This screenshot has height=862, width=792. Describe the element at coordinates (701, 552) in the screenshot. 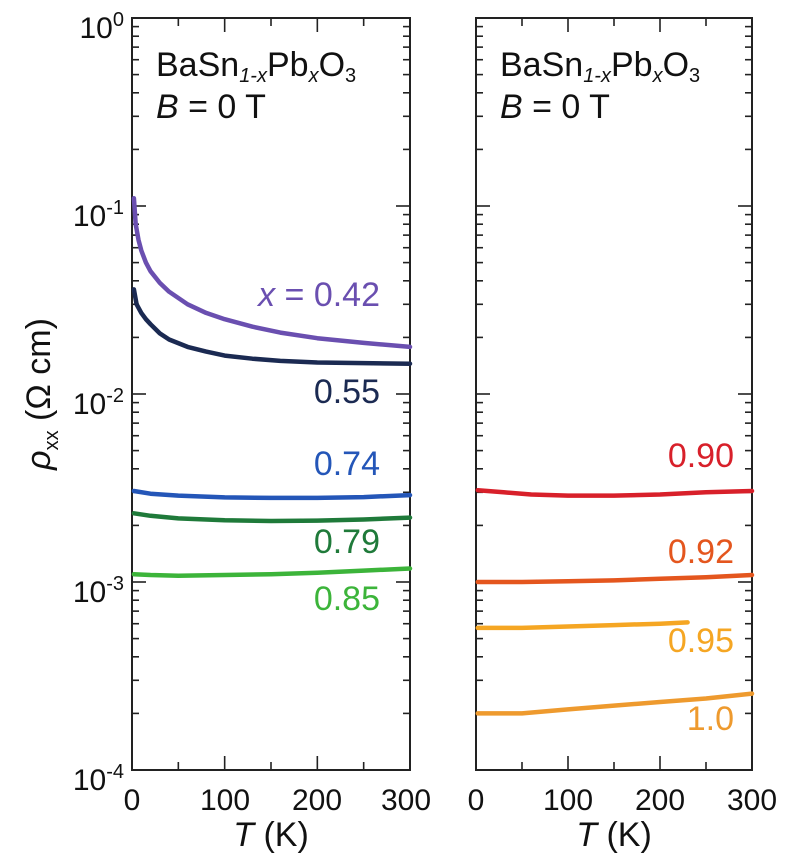

I see `series-label-092: 0.92` at that location.